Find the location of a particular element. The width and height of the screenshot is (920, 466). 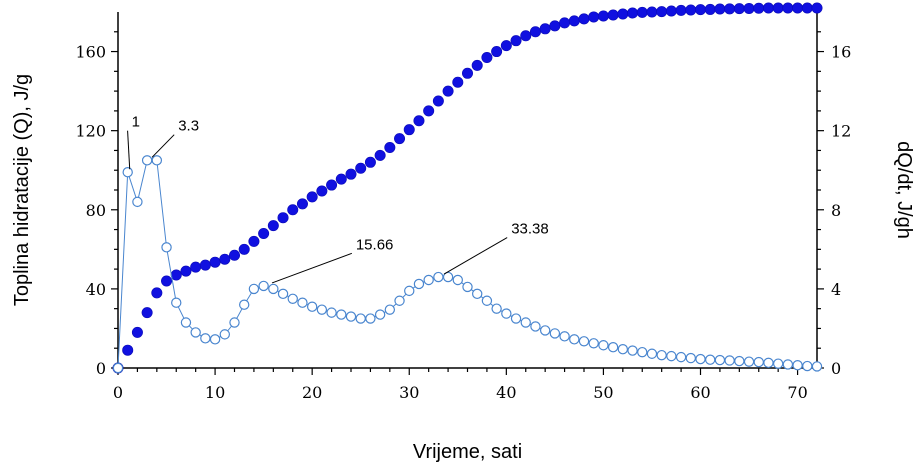

y-left-tick-label: 80 is located at coordinates (96, 210).